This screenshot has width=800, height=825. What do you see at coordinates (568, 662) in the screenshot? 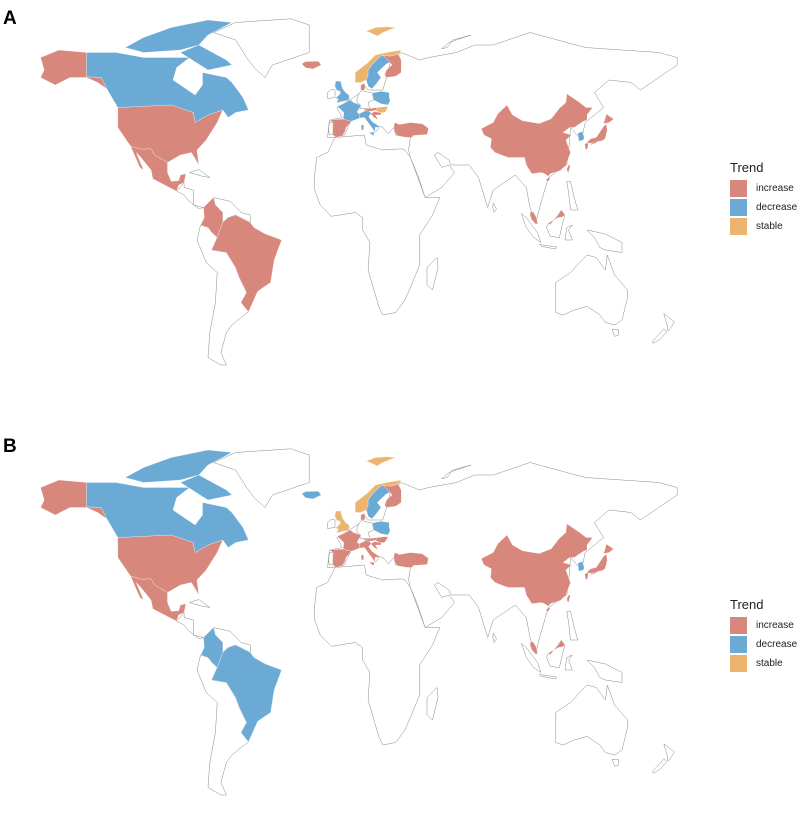
I see `land-sulawesi` at bounding box center [568, 662].